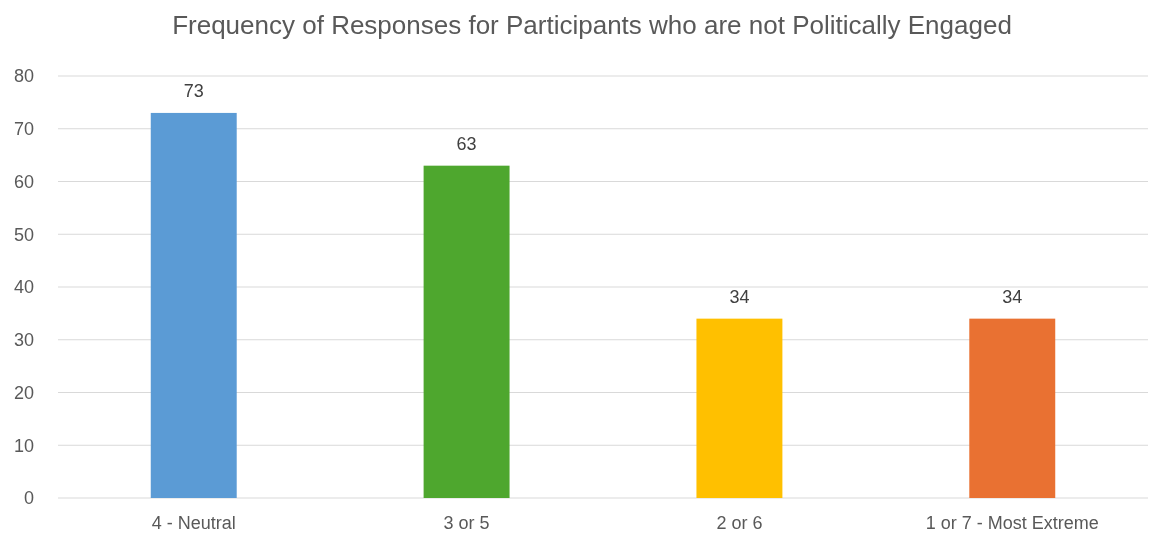  Describe the element at coordinates (1012, 523) in the screenshot. I see `x-tick-label: 1 or 7 - Most Extreme` at that location.